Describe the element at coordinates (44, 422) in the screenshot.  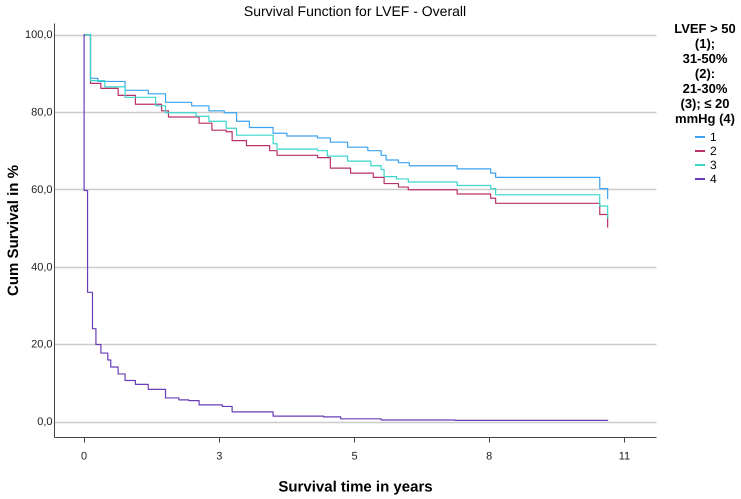
I see `y-tick-label: 0,0` at that location.